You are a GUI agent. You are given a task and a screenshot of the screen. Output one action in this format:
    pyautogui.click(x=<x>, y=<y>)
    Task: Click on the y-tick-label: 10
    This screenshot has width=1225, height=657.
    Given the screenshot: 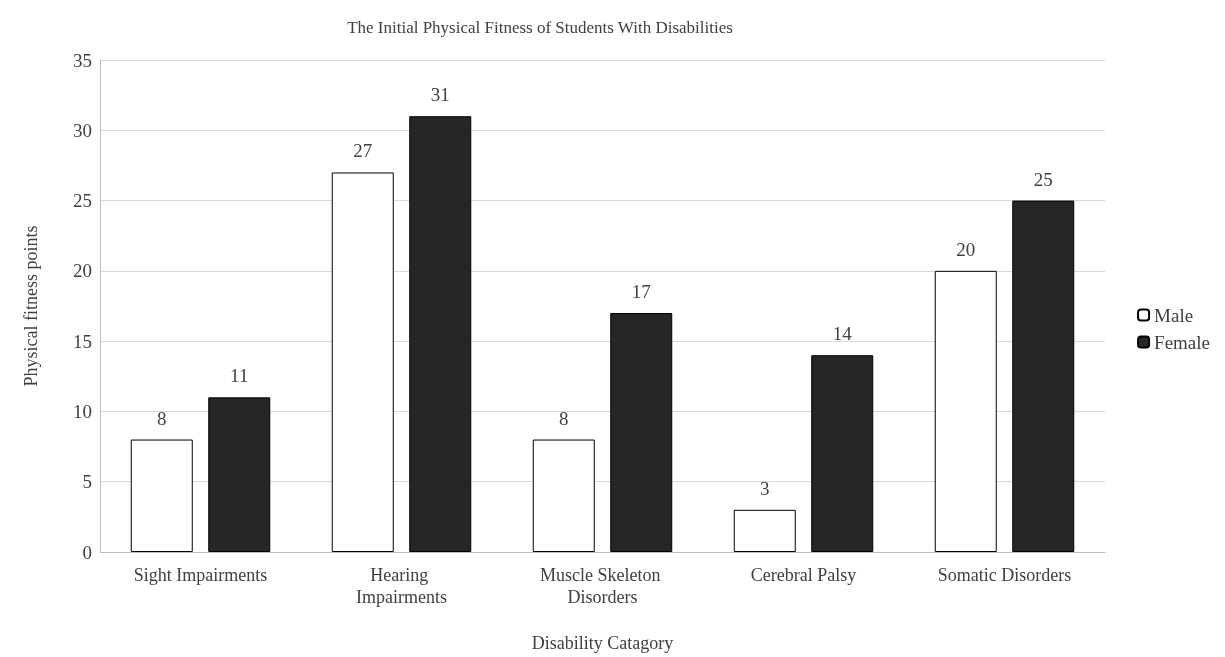 What is the action you would take?
    pyautogui.click(x=82, y=411)
    